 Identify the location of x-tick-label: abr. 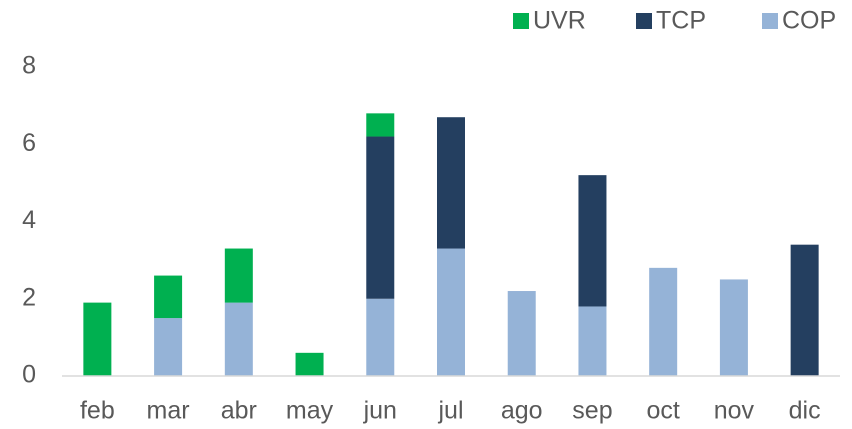
(239, 411).